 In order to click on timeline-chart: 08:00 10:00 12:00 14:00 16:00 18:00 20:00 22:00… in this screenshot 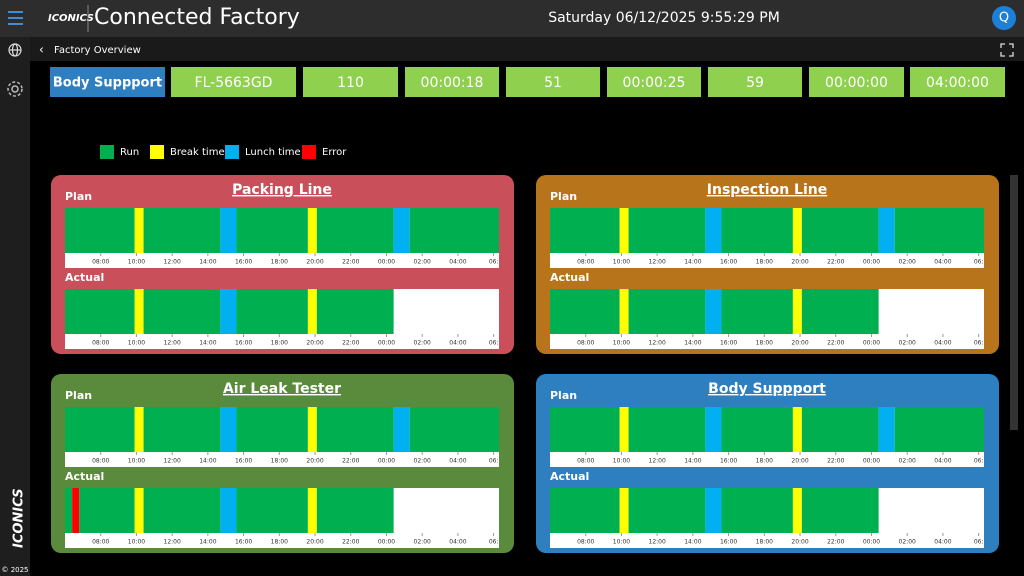, I will do `click(767, 437)`.